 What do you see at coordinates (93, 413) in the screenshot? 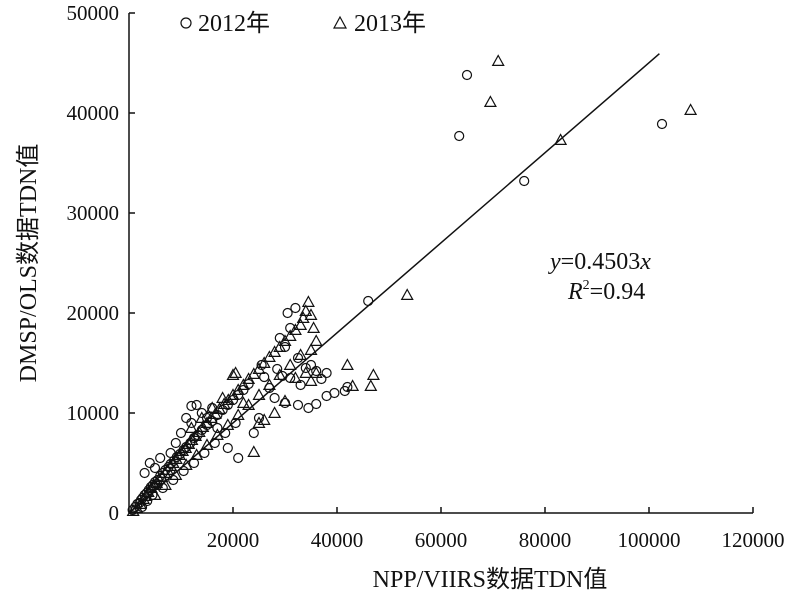
I see `y-tick-label: 10000` at bounding box center [93, 413].